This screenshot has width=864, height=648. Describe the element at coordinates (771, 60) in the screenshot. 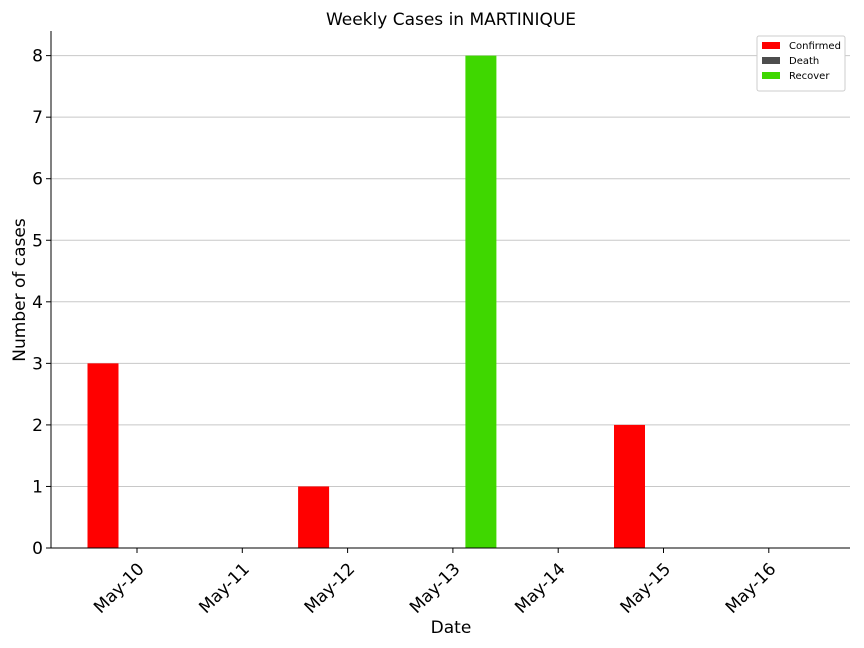

I see `legend-swatch-death` at that location.